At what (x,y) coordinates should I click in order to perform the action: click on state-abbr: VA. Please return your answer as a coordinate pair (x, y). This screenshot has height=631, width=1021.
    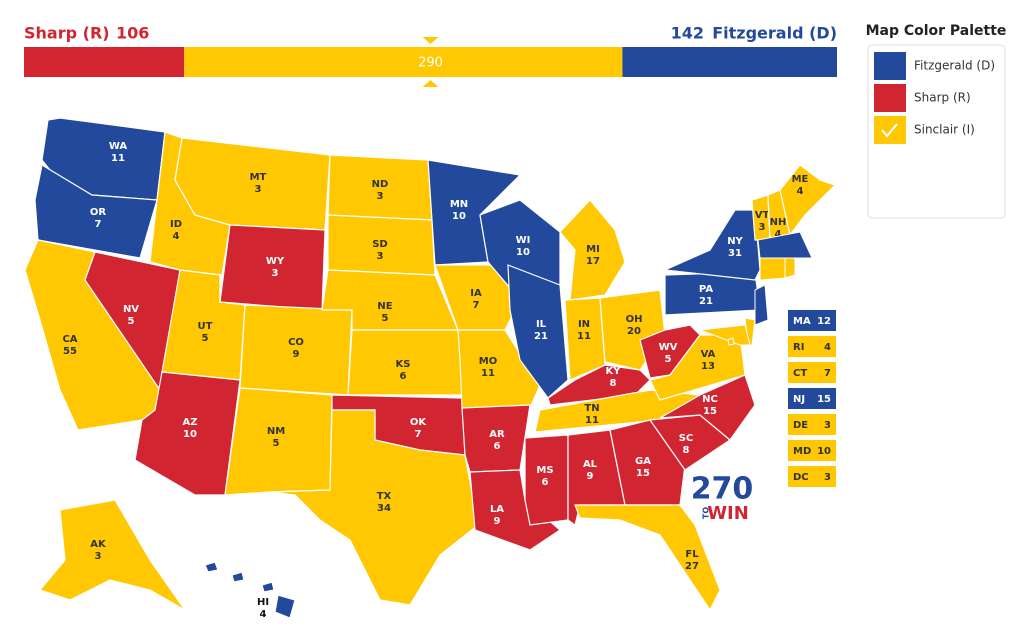
    Looking at the image, I should click on (708, 354).